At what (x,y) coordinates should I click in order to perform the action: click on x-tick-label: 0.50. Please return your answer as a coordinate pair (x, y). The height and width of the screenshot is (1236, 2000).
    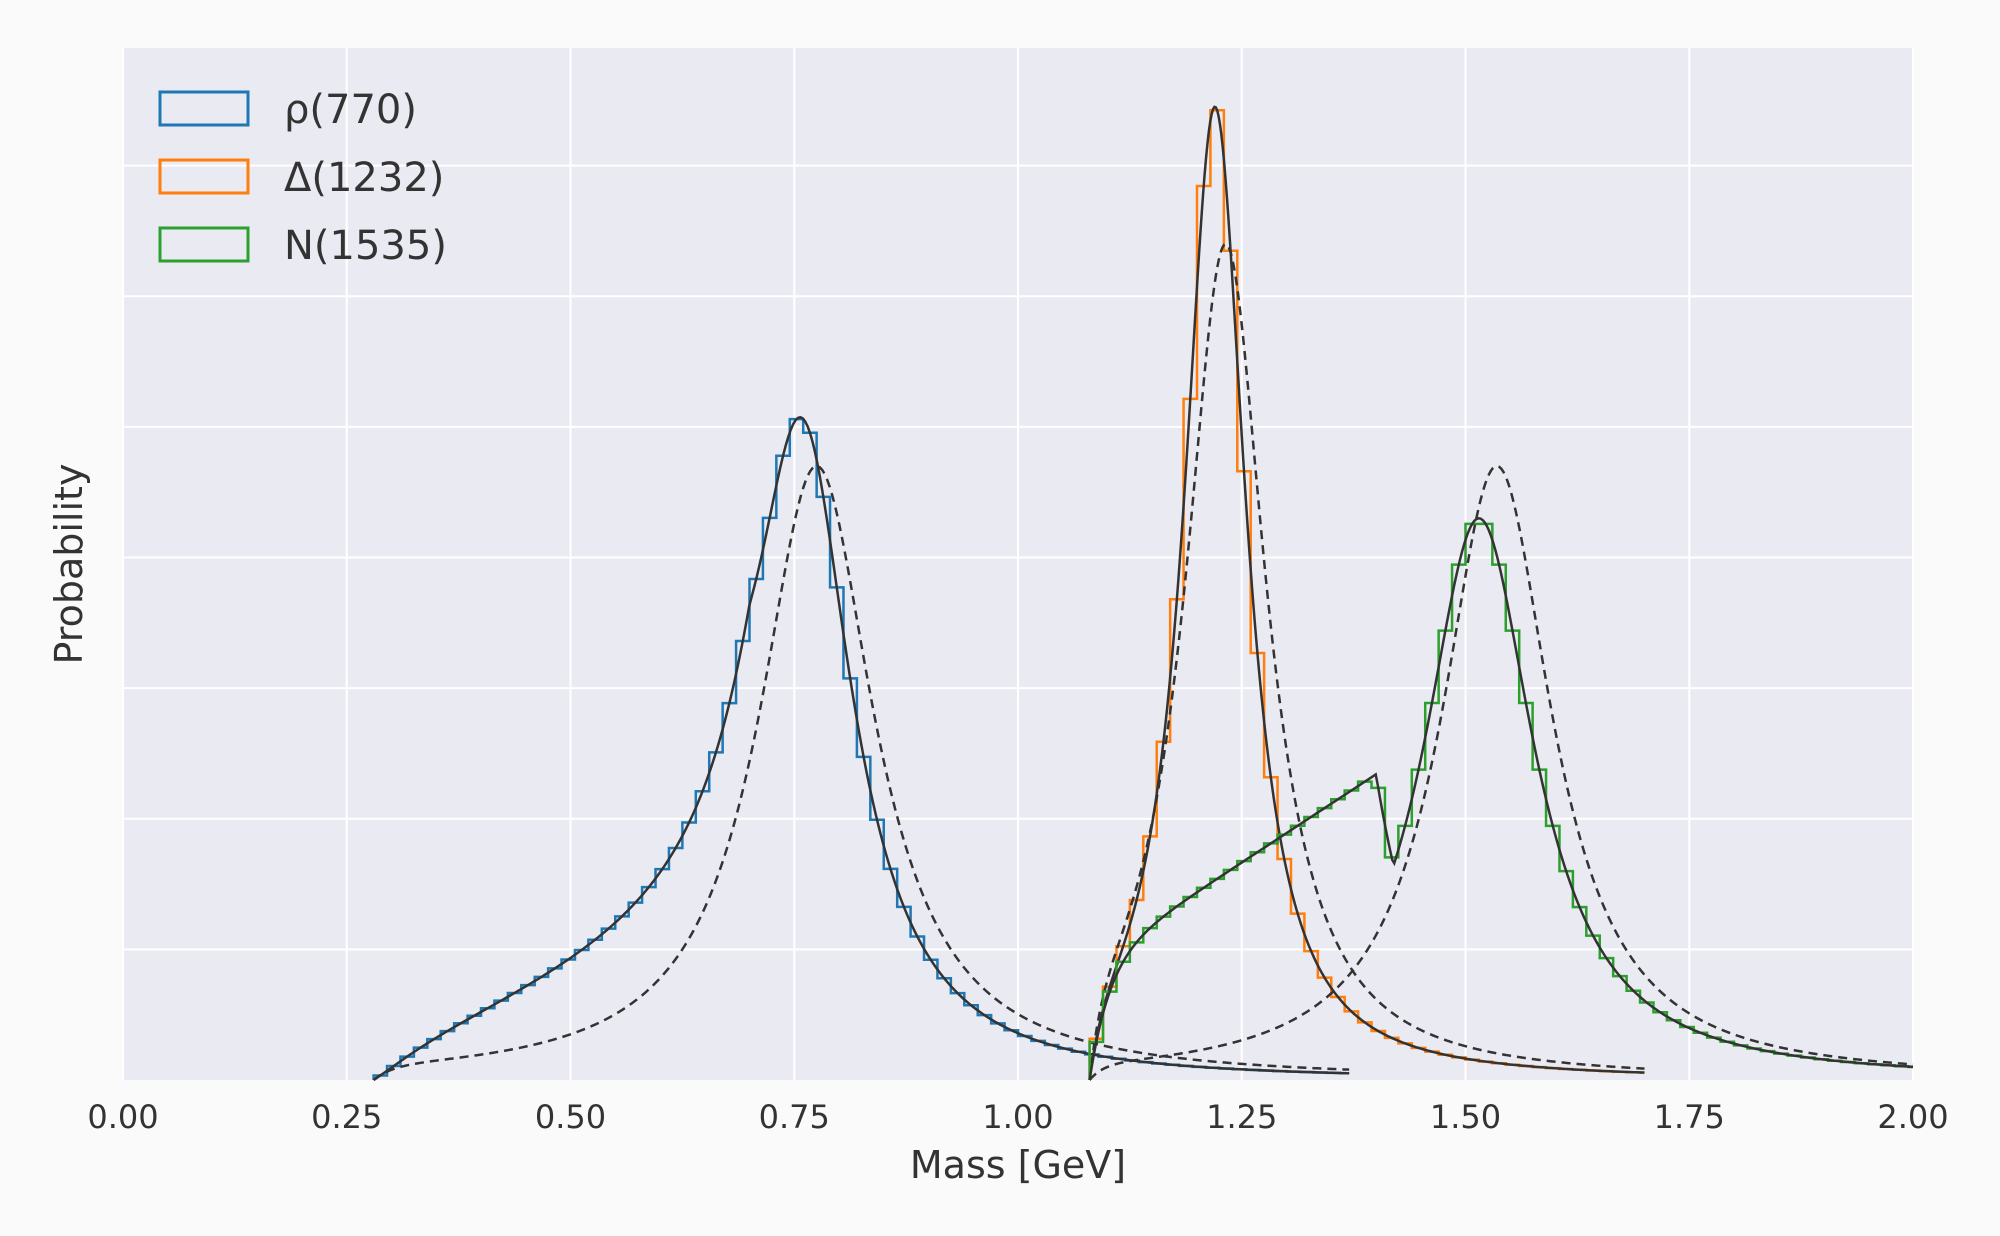
    Looking at the image, I should click on (570, 1117).